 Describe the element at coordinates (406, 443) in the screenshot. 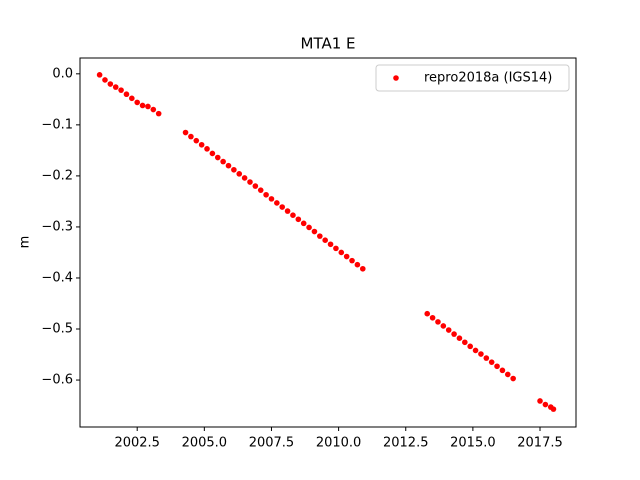

I see `x-tick-label: 2012.5` at that location.